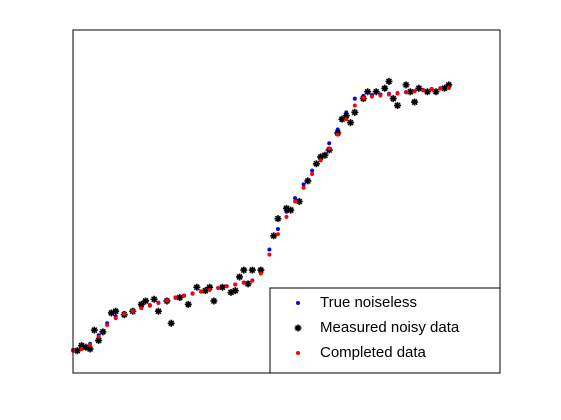 The height and width of the screenshot is (420, 561). I want to click on legend-label: Completed data, so click(373, 352).